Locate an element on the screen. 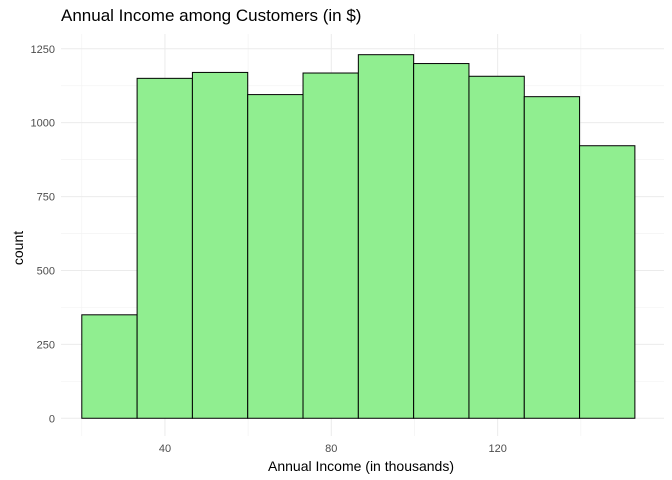  y-tick-label: 0 is located at coordinates (52, 419).